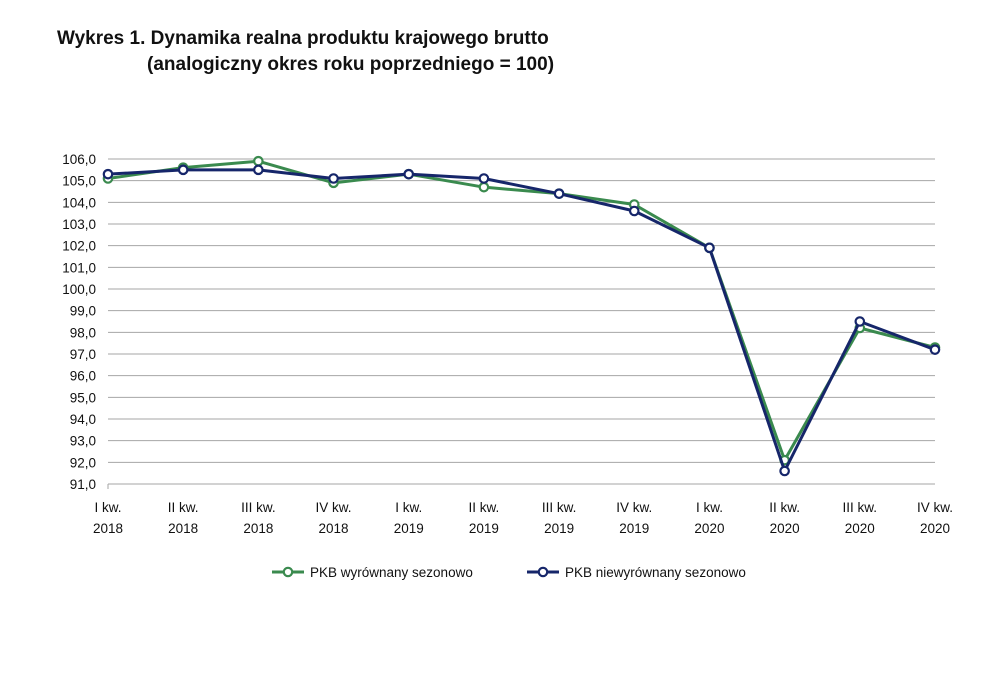 The height and width of the screenshot is (689, 1000). What do you see at coordinates (83, 332) in the screenshot?
I see `y-tick-label: 98,0` at bounding box center [83, 332].